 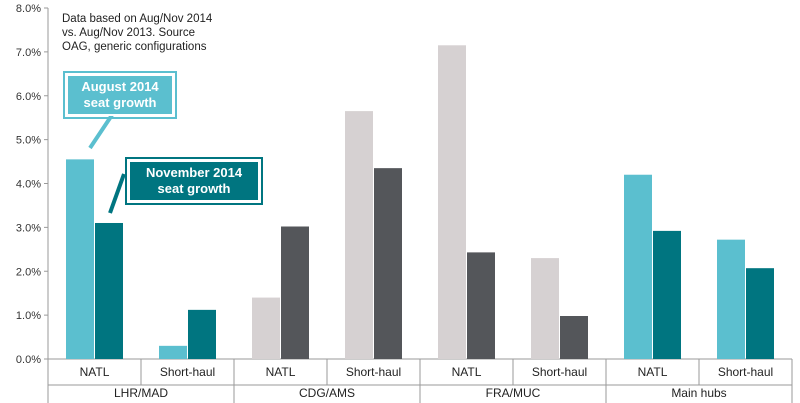 What do you see at coordinates (137, 19) in the screenshot?
I see `note-line: Data based on Aug/Nov 2014` at bounding box center [137, 19].